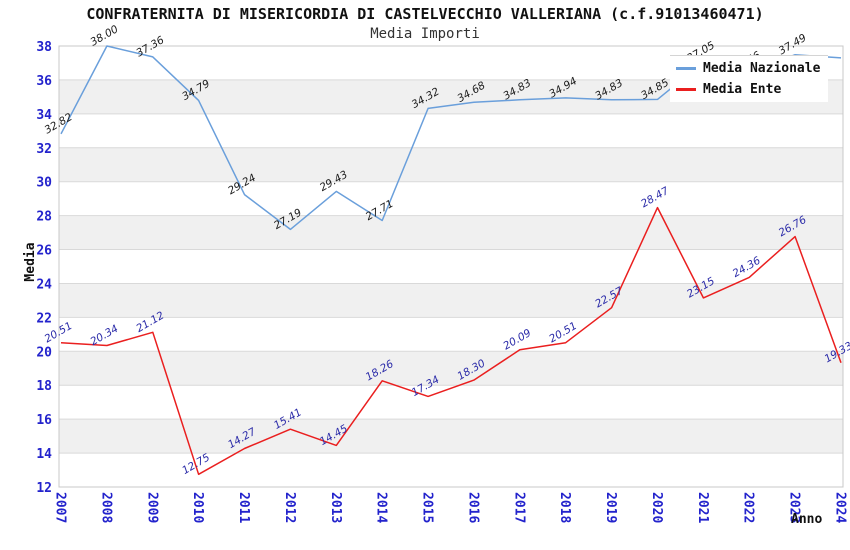  What do you see at coordinates (794, 507) in the screenshot?
I see `x-tick-label: 2023` at bounding box center [794, 507].